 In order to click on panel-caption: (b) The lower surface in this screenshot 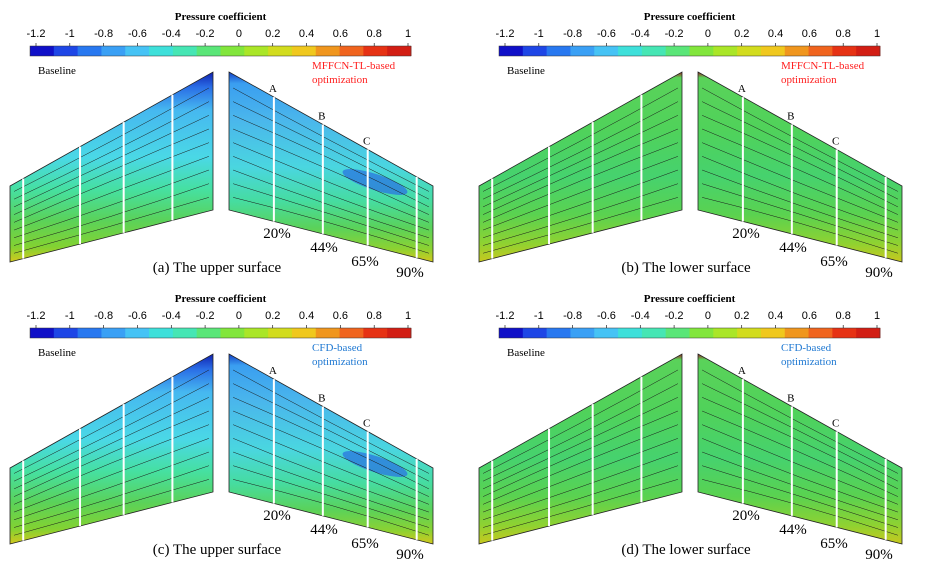, I will do `click(686, 268)`.